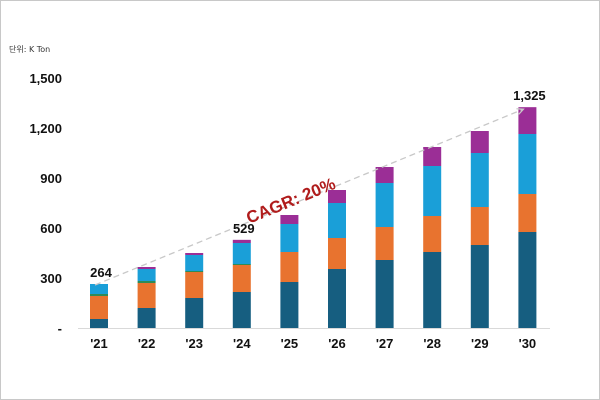  What do you see at coordinates (51, 178) in the screenshot?
I see `y-tick-label: 900` at bounding box center [51, 178].